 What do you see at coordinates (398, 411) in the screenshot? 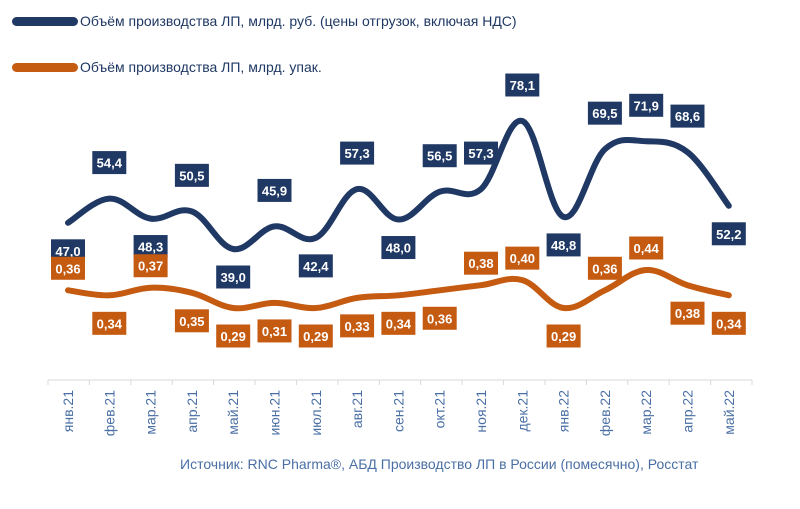
I see `x-tick-label: сен.21` at bounding box center [398, 411].